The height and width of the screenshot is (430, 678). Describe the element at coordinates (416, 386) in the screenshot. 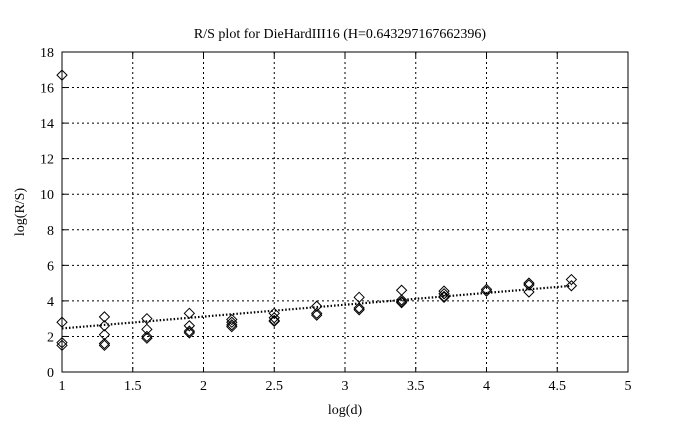

I see `x-tick-label: 3.5` at that location.